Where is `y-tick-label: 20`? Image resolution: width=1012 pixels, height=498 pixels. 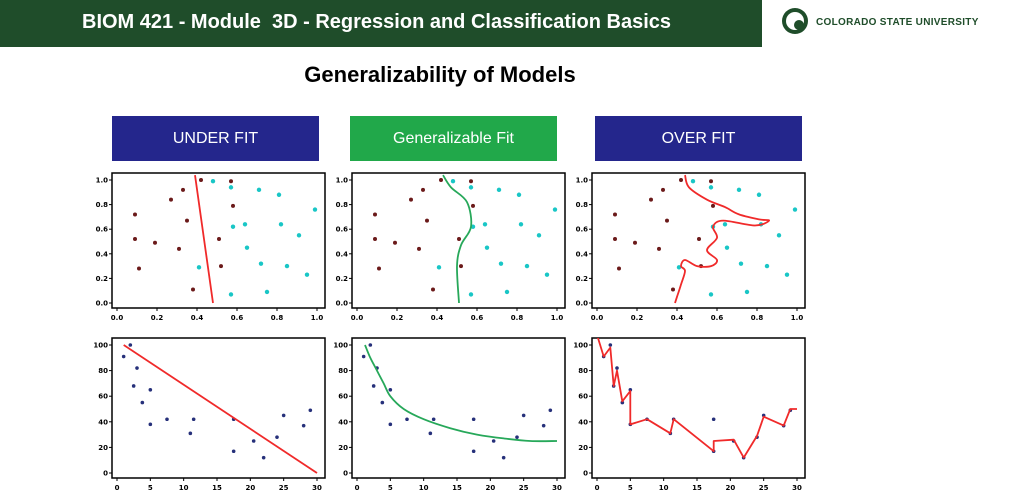
y-tick-label: 20 is located at coordinates (583, 448).